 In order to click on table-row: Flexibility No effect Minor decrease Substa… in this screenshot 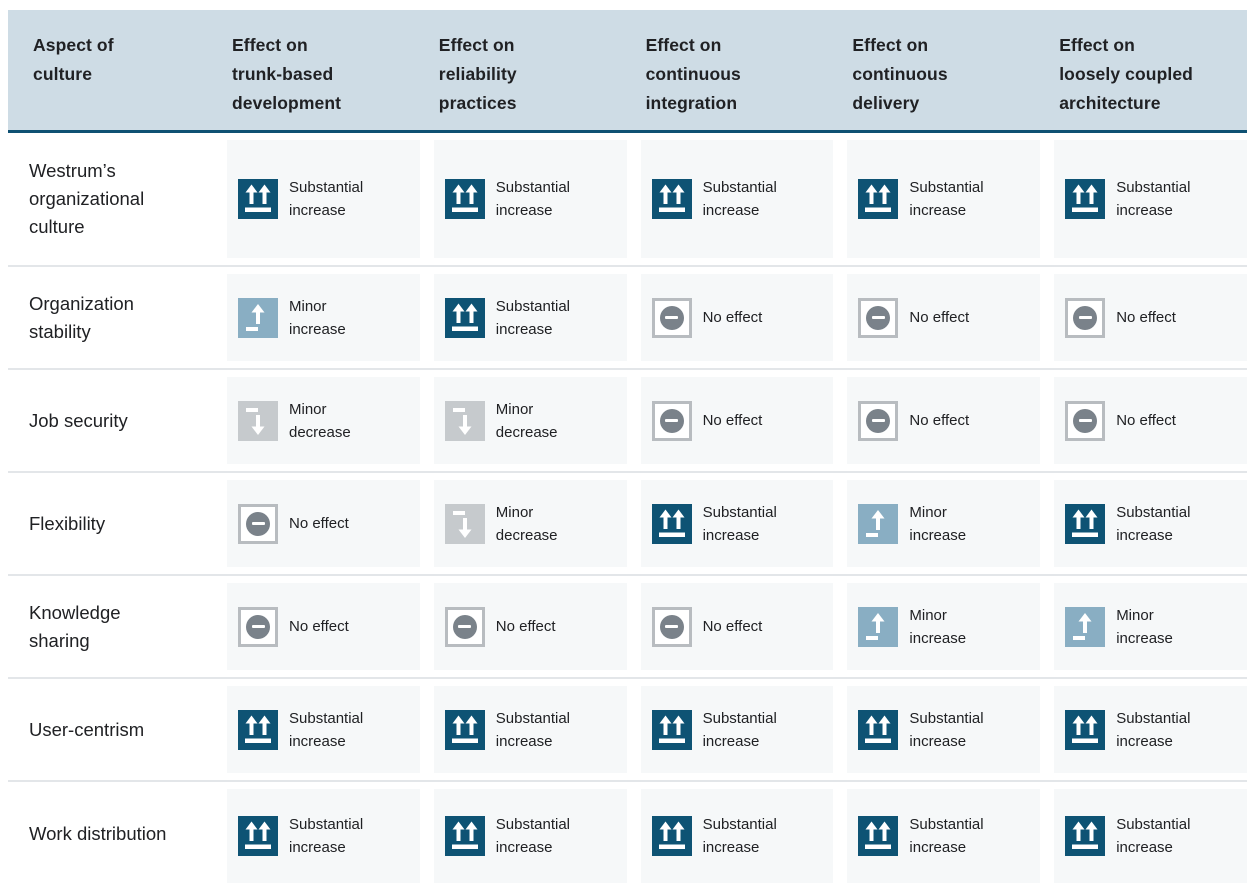, I will do `click(627, 522)`.